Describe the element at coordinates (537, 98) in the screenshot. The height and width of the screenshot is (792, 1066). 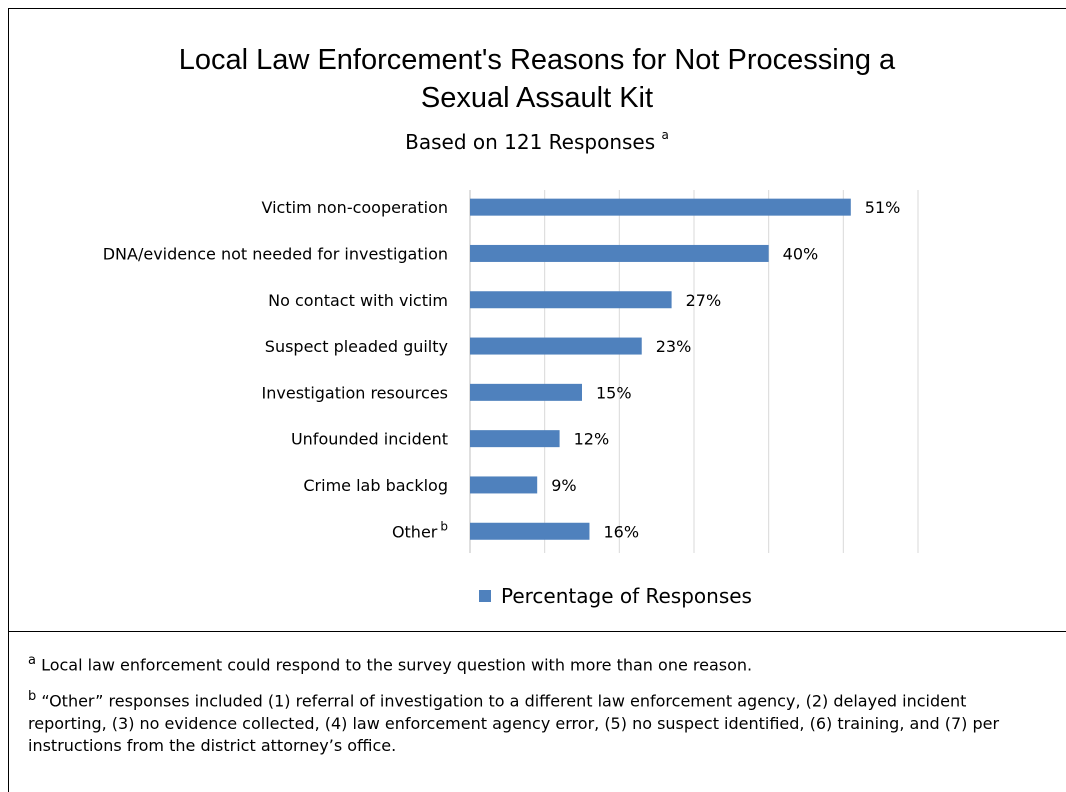
I see `chart-title-line2: Sexual Assault Kit` at that location.